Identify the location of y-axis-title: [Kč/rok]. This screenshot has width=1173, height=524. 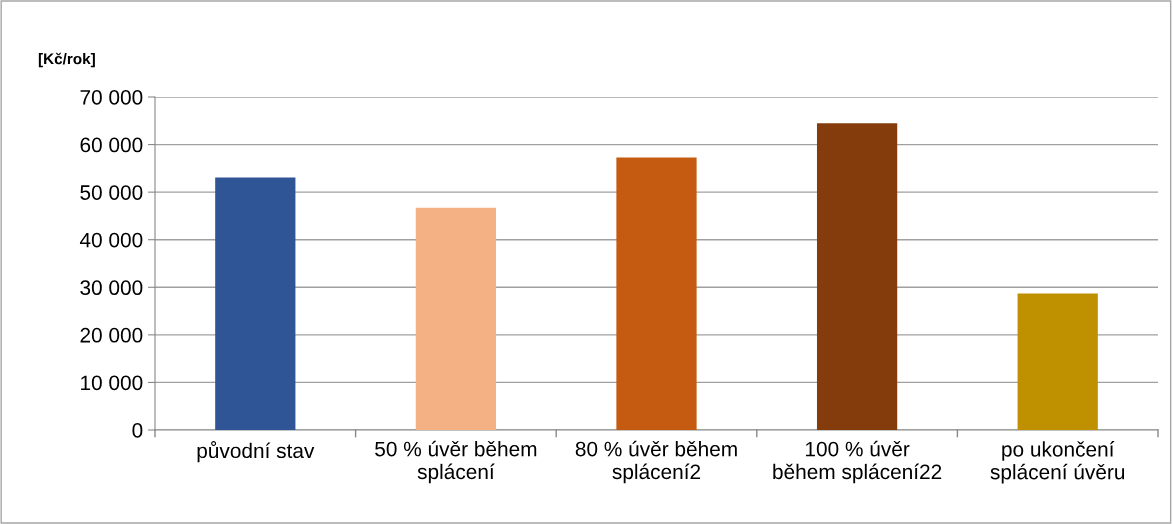
(66, 60).